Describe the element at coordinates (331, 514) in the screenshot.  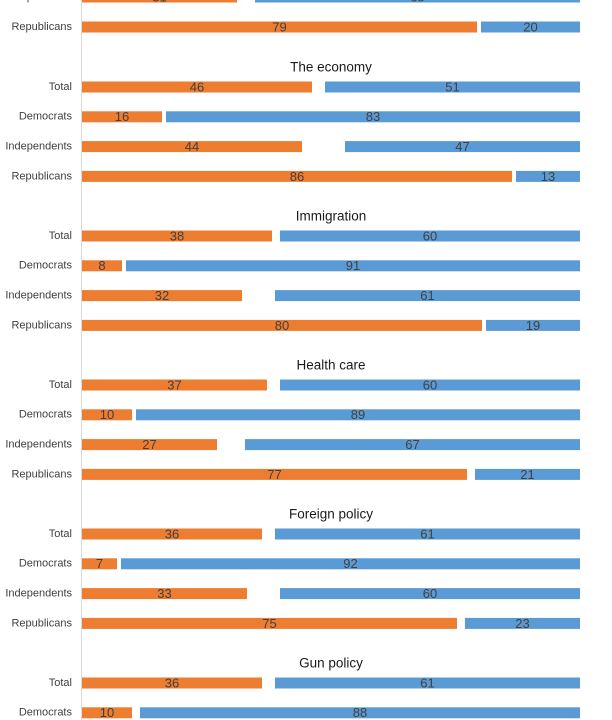
I see `panel-title-foreign-policy: Foreign policy` at that location.